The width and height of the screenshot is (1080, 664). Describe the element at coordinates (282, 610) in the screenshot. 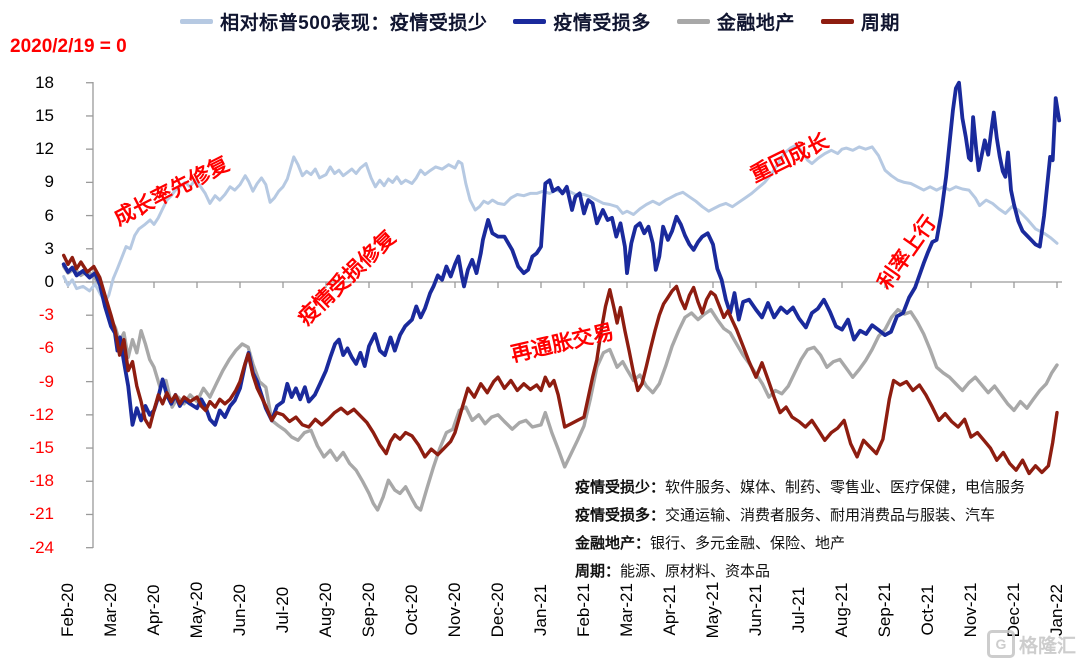

I see `x-tick-label: Jul-20` at that location.